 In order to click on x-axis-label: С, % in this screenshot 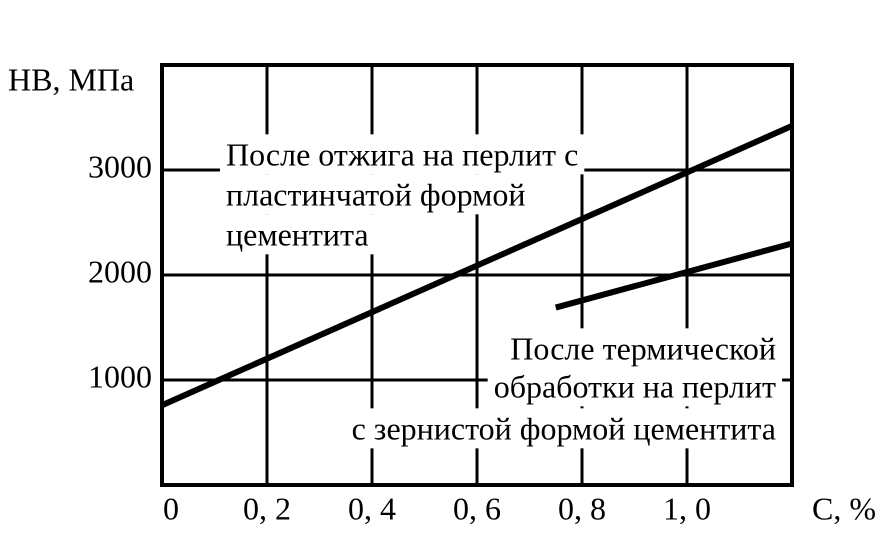, I will do `click(844, 508)`.